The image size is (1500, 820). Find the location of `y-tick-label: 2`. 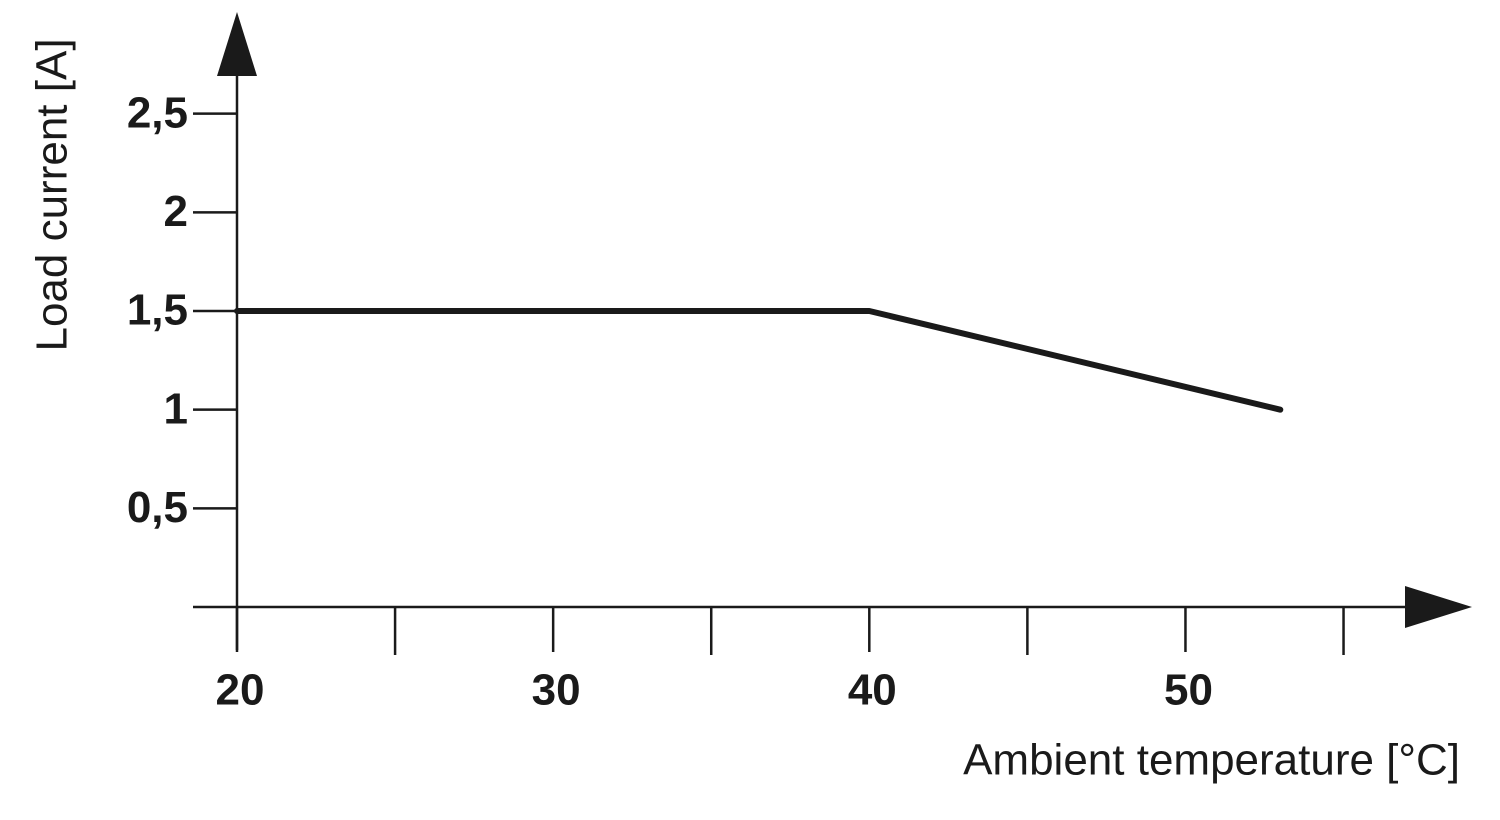

y-tick-label: 2 is located at coordinates (176, 211).